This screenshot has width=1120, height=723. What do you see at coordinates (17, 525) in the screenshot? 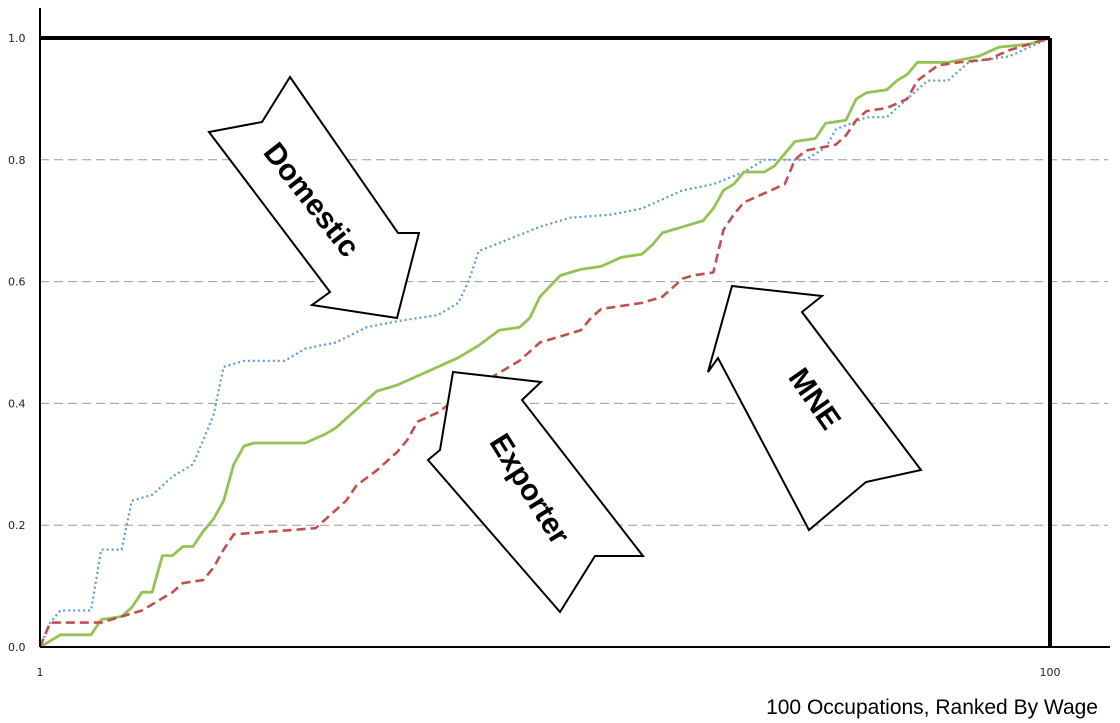
I see `y-tick-label: 0.2` at bounding box center [17, 525].